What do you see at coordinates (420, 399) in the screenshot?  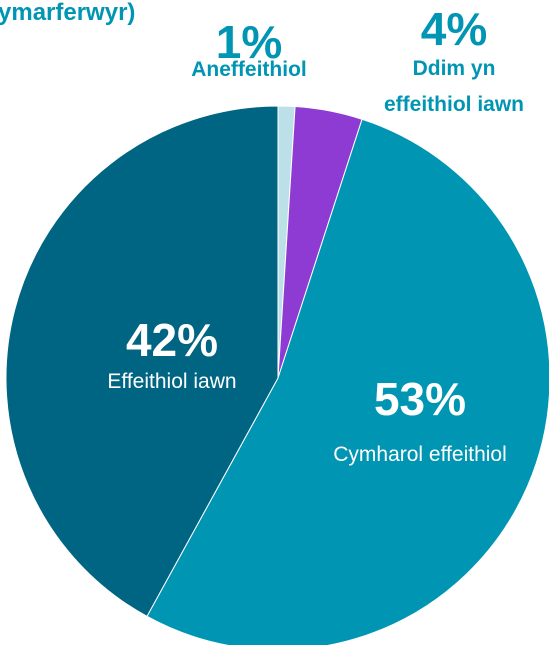 I see `slice-value-label: 53%` at bounding box center [420, 399].